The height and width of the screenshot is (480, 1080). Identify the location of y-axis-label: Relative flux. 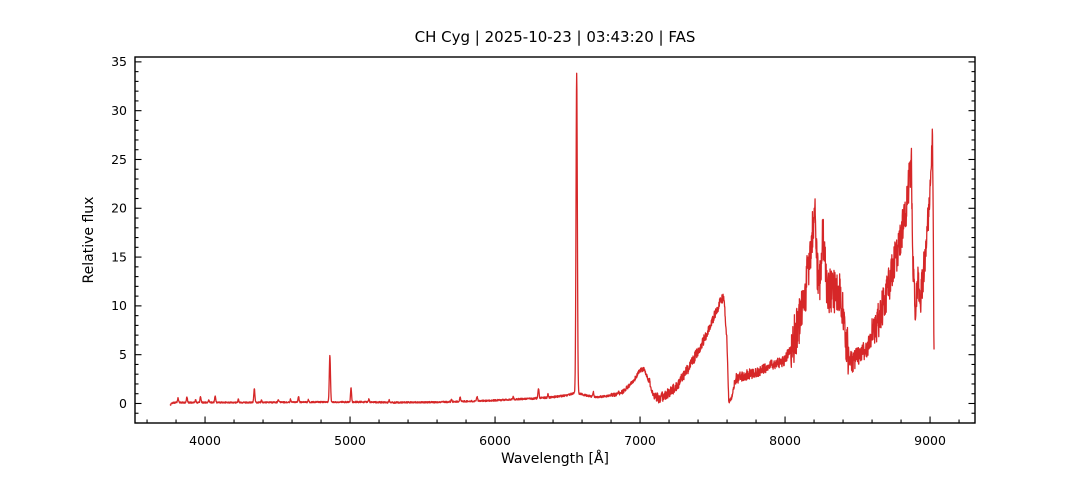
(89, 240).